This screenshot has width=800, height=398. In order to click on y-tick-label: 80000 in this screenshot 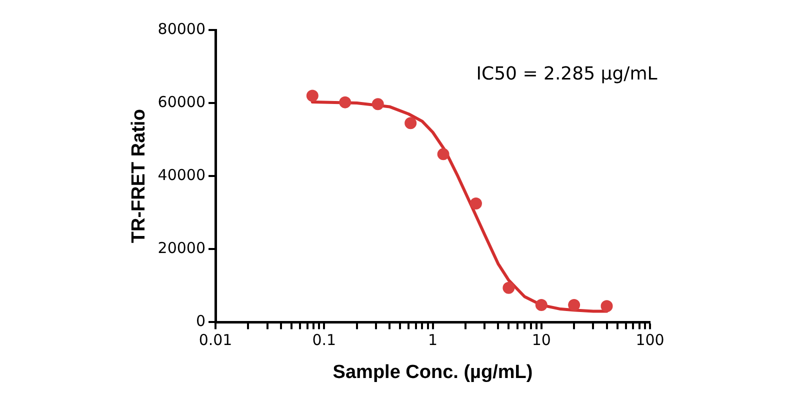, I will do `click(182, 29)`.